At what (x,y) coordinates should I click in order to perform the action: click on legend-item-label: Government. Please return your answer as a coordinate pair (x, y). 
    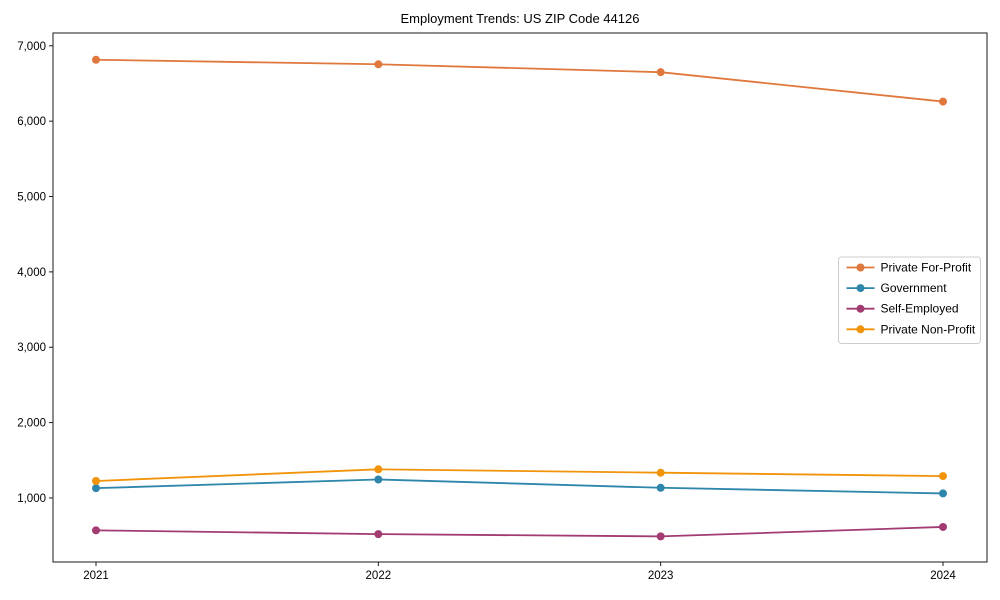
    Looking at the image, I should click on (914, 288).